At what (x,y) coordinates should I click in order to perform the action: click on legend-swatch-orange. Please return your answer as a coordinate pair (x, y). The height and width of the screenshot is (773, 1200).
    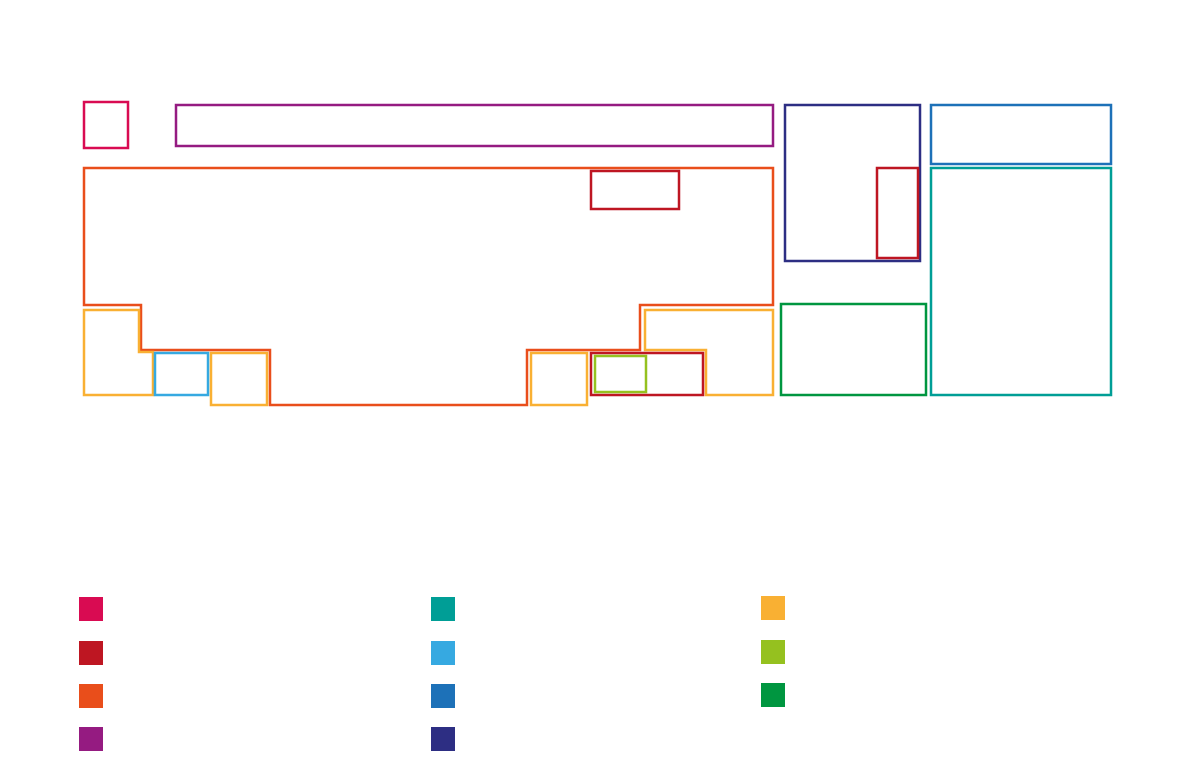
    Looking at the image, I should click on (91, 696).